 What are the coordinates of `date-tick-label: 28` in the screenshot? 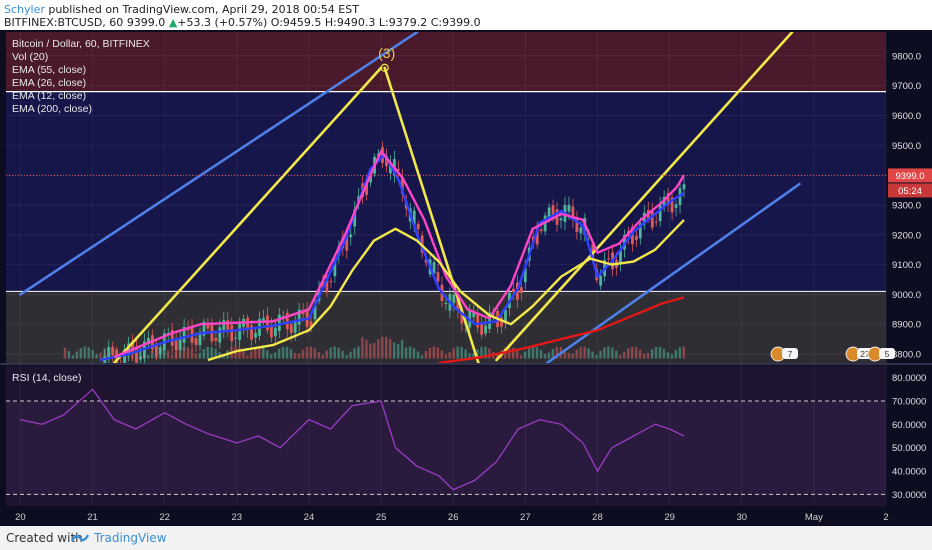 It's located at (597, 517).